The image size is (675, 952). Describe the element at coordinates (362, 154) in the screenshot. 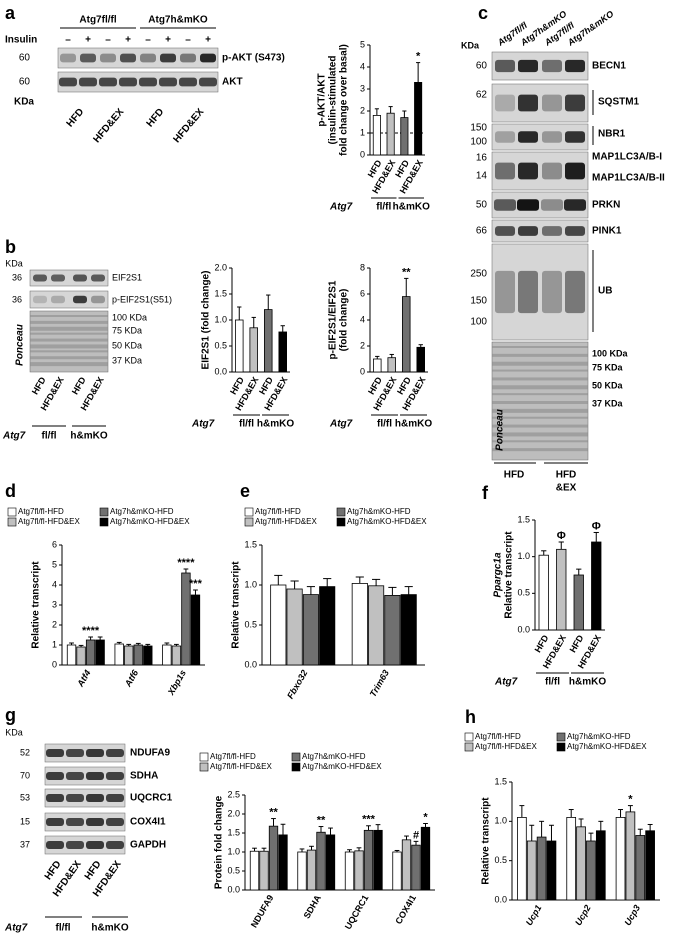

I see `y-tick-label: 0` at that location.